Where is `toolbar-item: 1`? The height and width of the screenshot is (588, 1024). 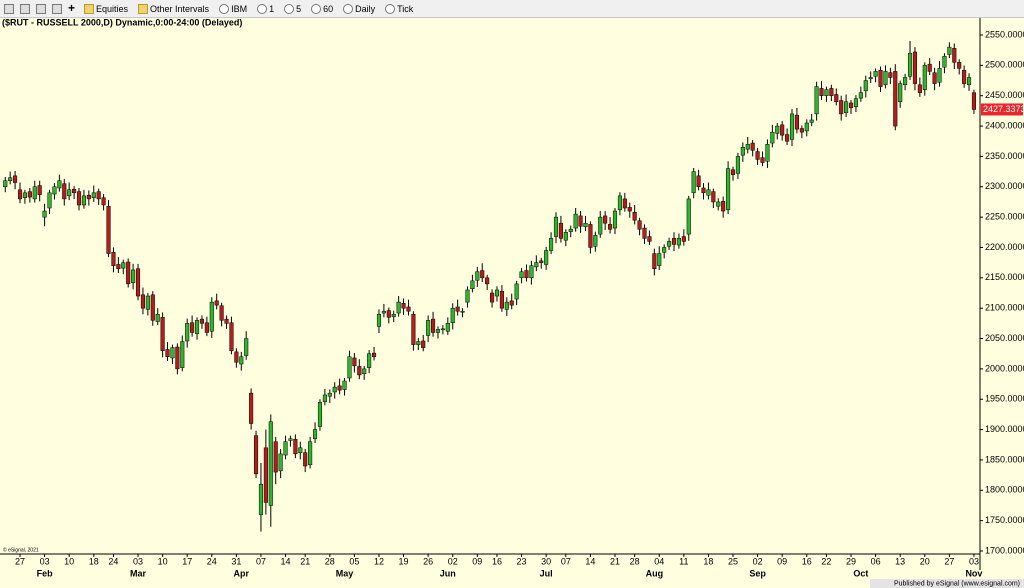
toolbar-item: 1 is located at coordinates (272, 8).